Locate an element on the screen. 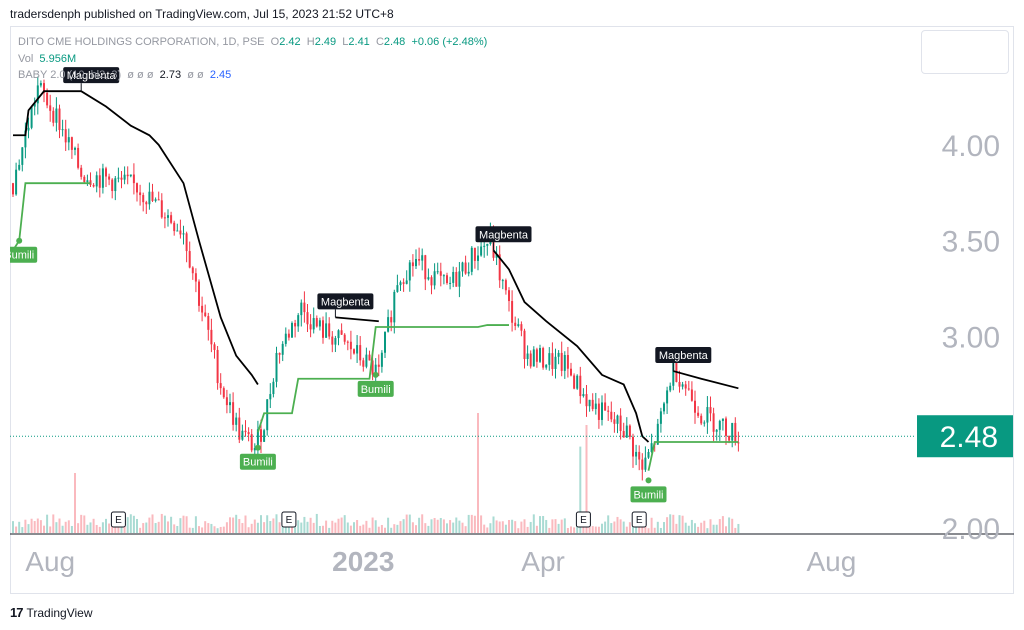  symbol-name: DITO CME HOLDINGS CORPORATION, 1D, PSE is located at coordinates (141, 42).